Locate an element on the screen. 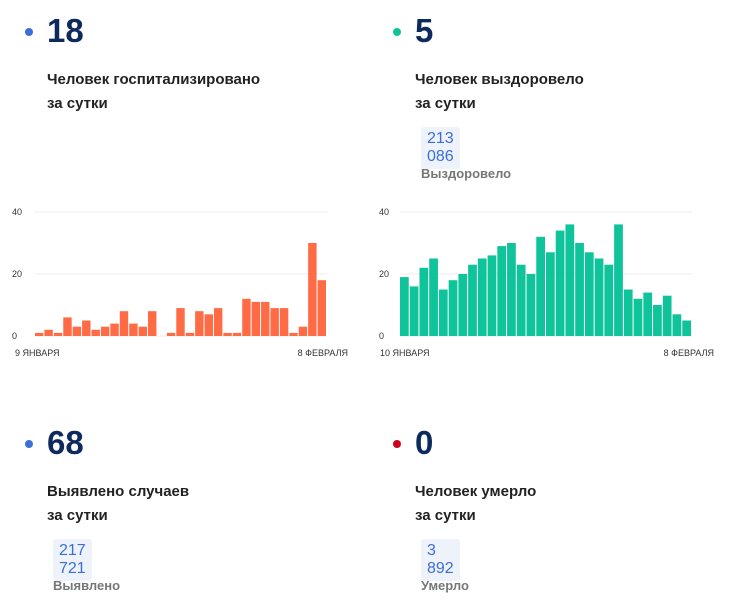 The image size is (744, 600). total-badge: 213 086 is located at coordinates (440, 148).